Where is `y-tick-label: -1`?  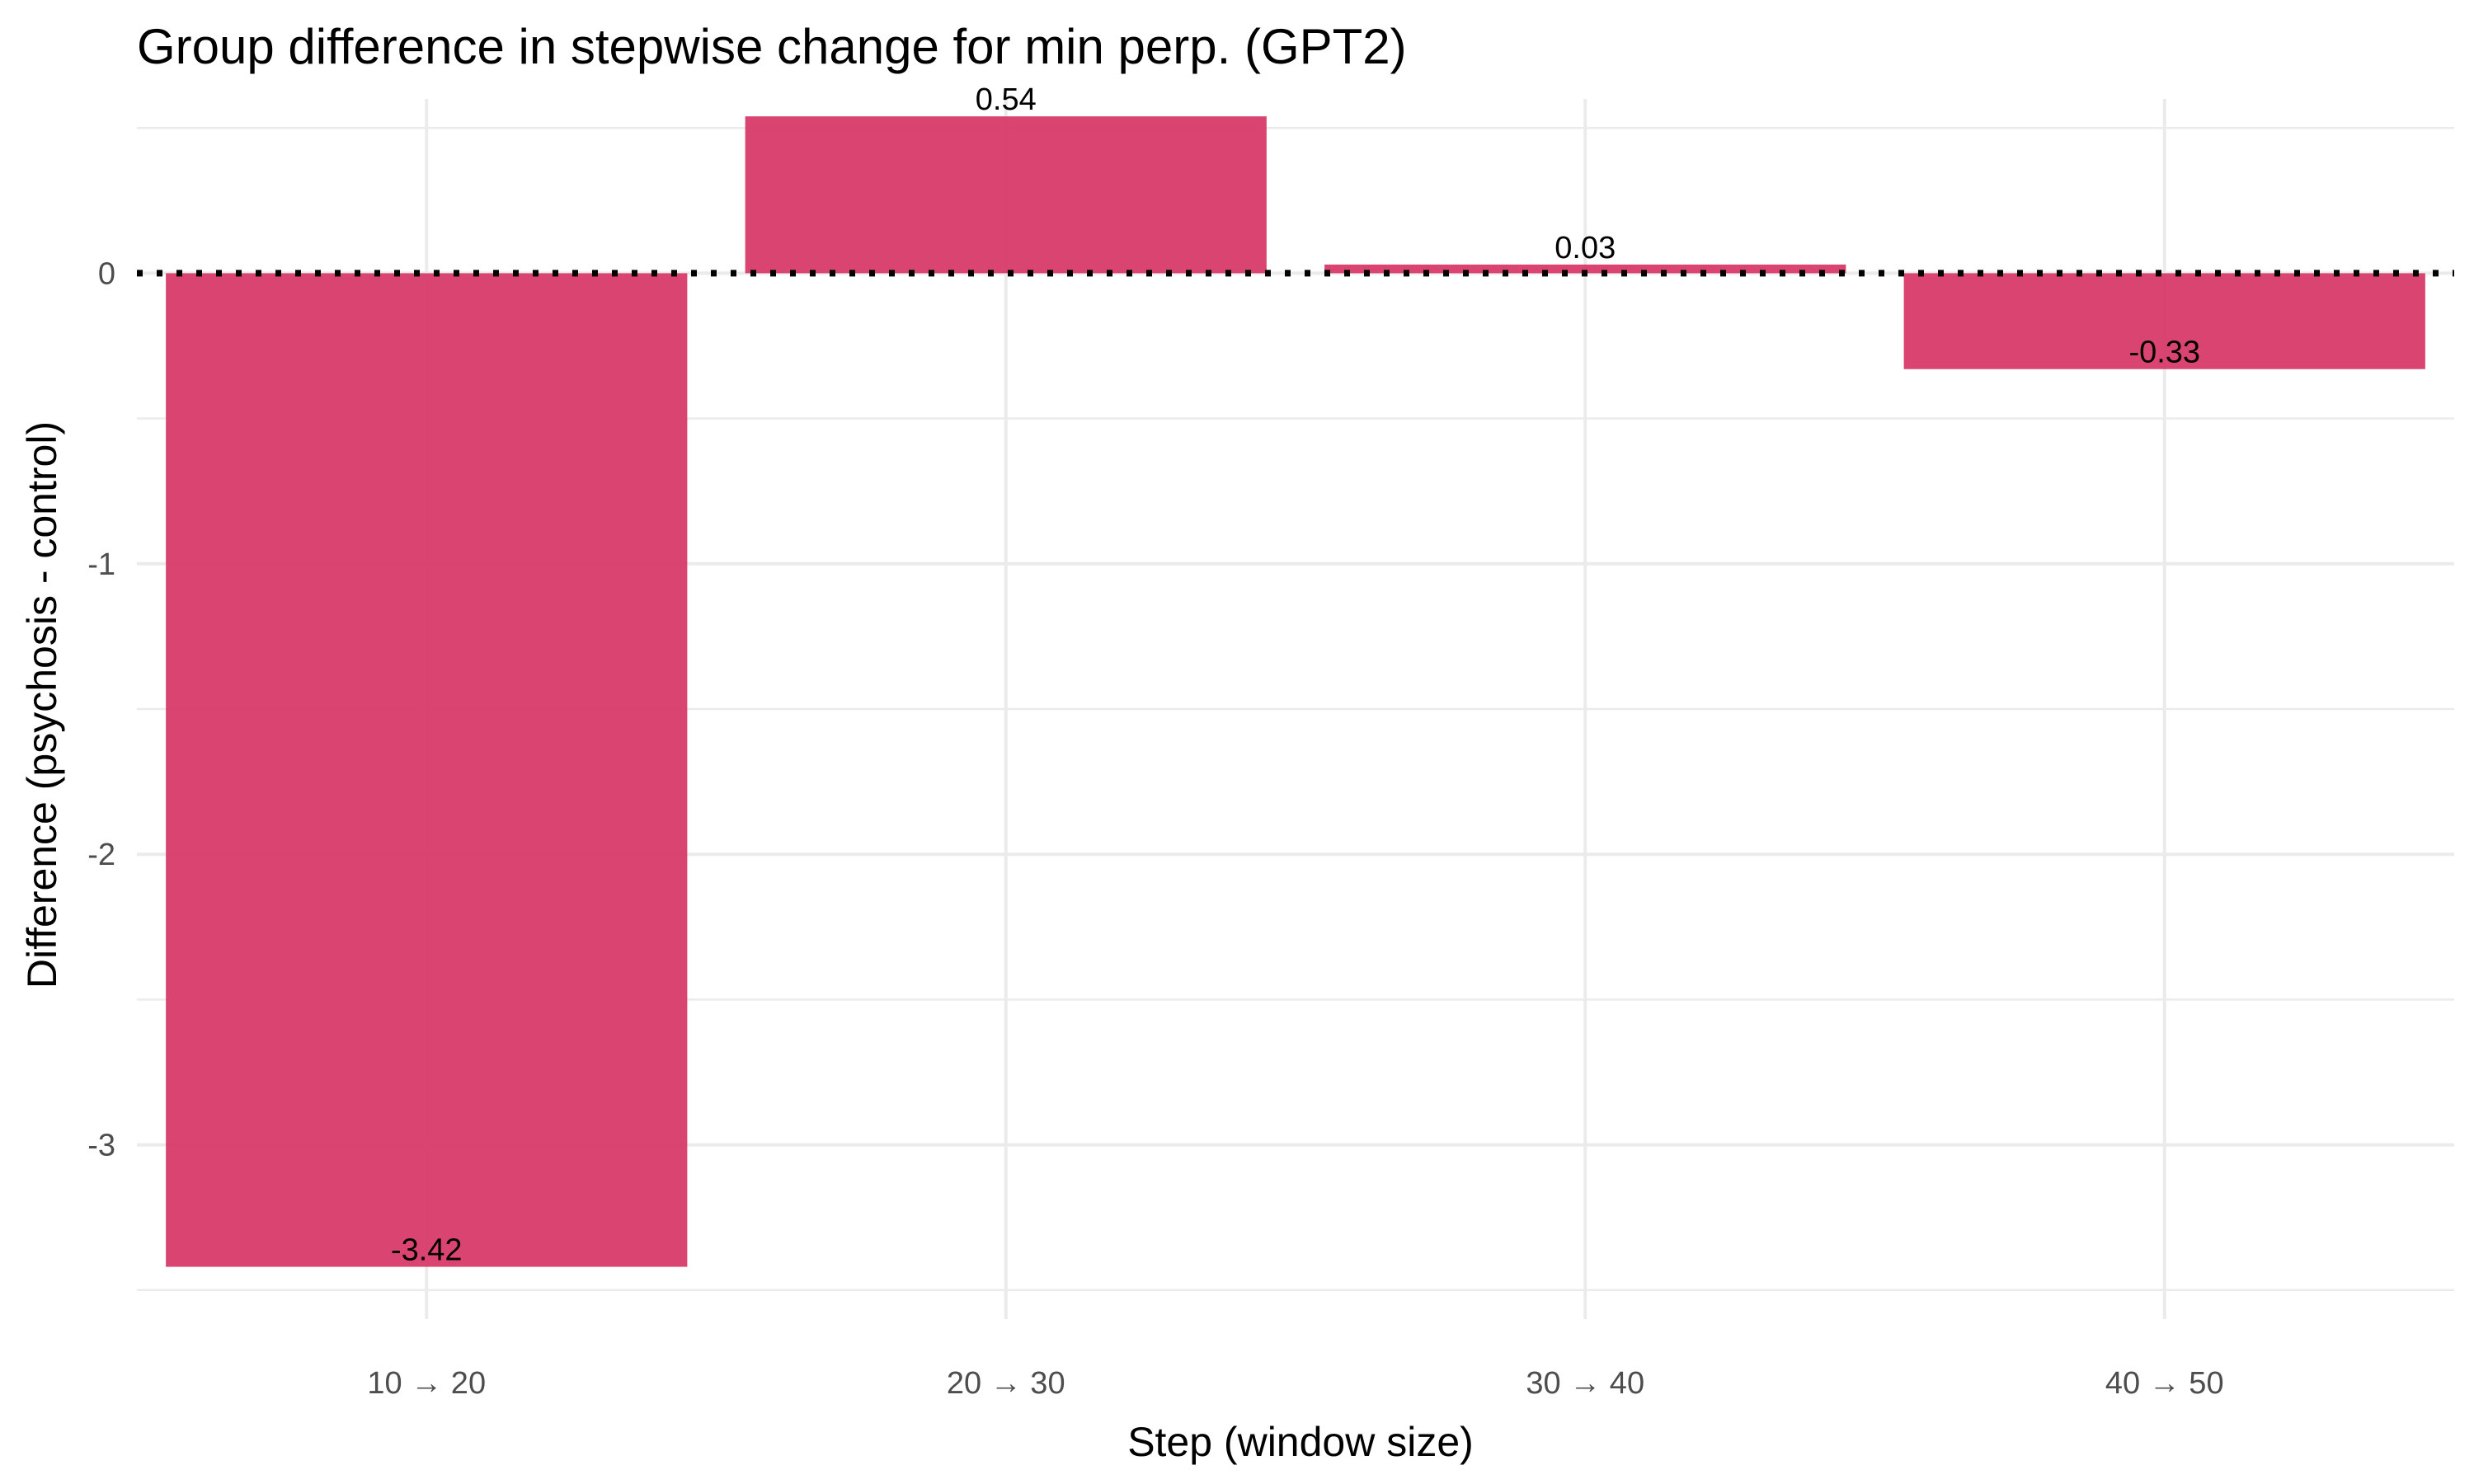 y-tick-label: -1 is located at coordinates (101, 564).